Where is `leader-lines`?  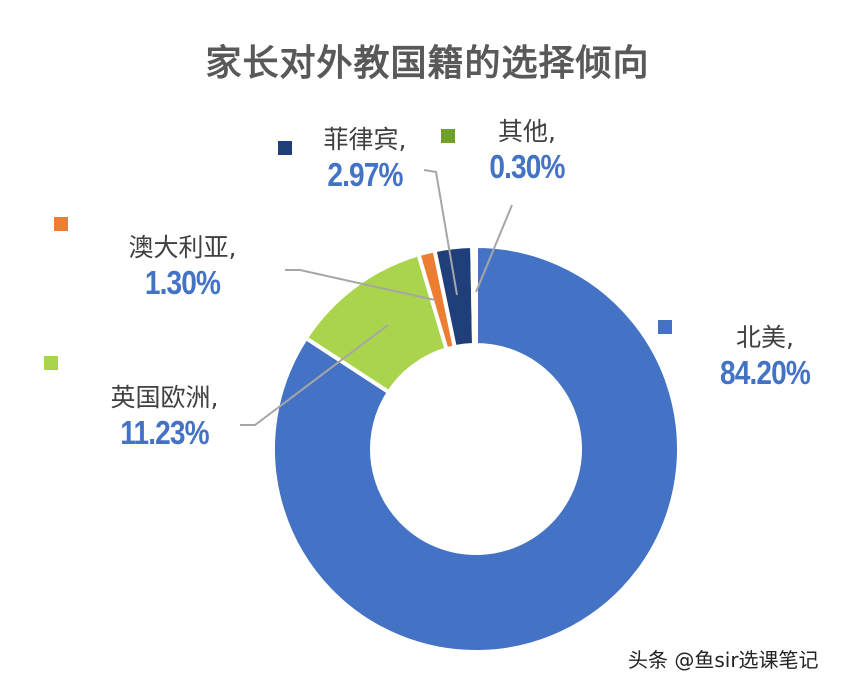 leader-lines is located at coordinates (376, 297).